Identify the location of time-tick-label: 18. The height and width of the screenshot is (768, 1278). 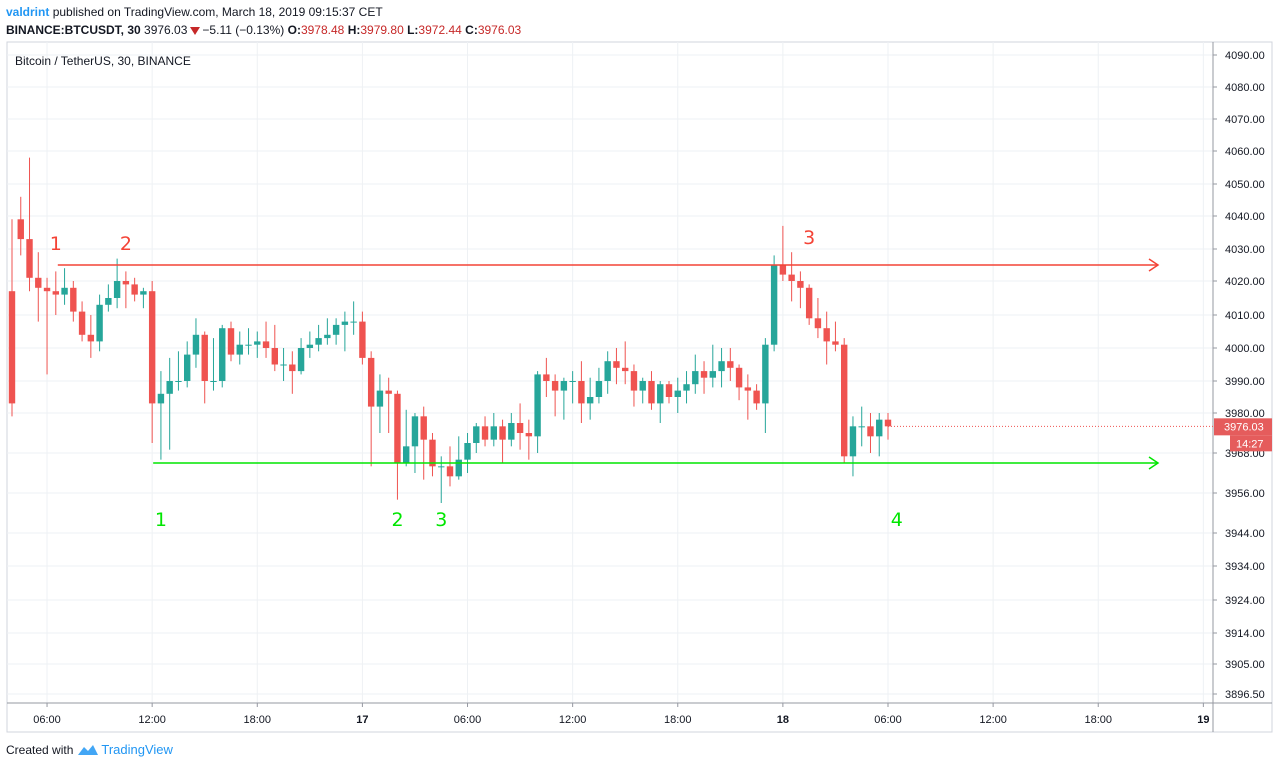
(783, 720).